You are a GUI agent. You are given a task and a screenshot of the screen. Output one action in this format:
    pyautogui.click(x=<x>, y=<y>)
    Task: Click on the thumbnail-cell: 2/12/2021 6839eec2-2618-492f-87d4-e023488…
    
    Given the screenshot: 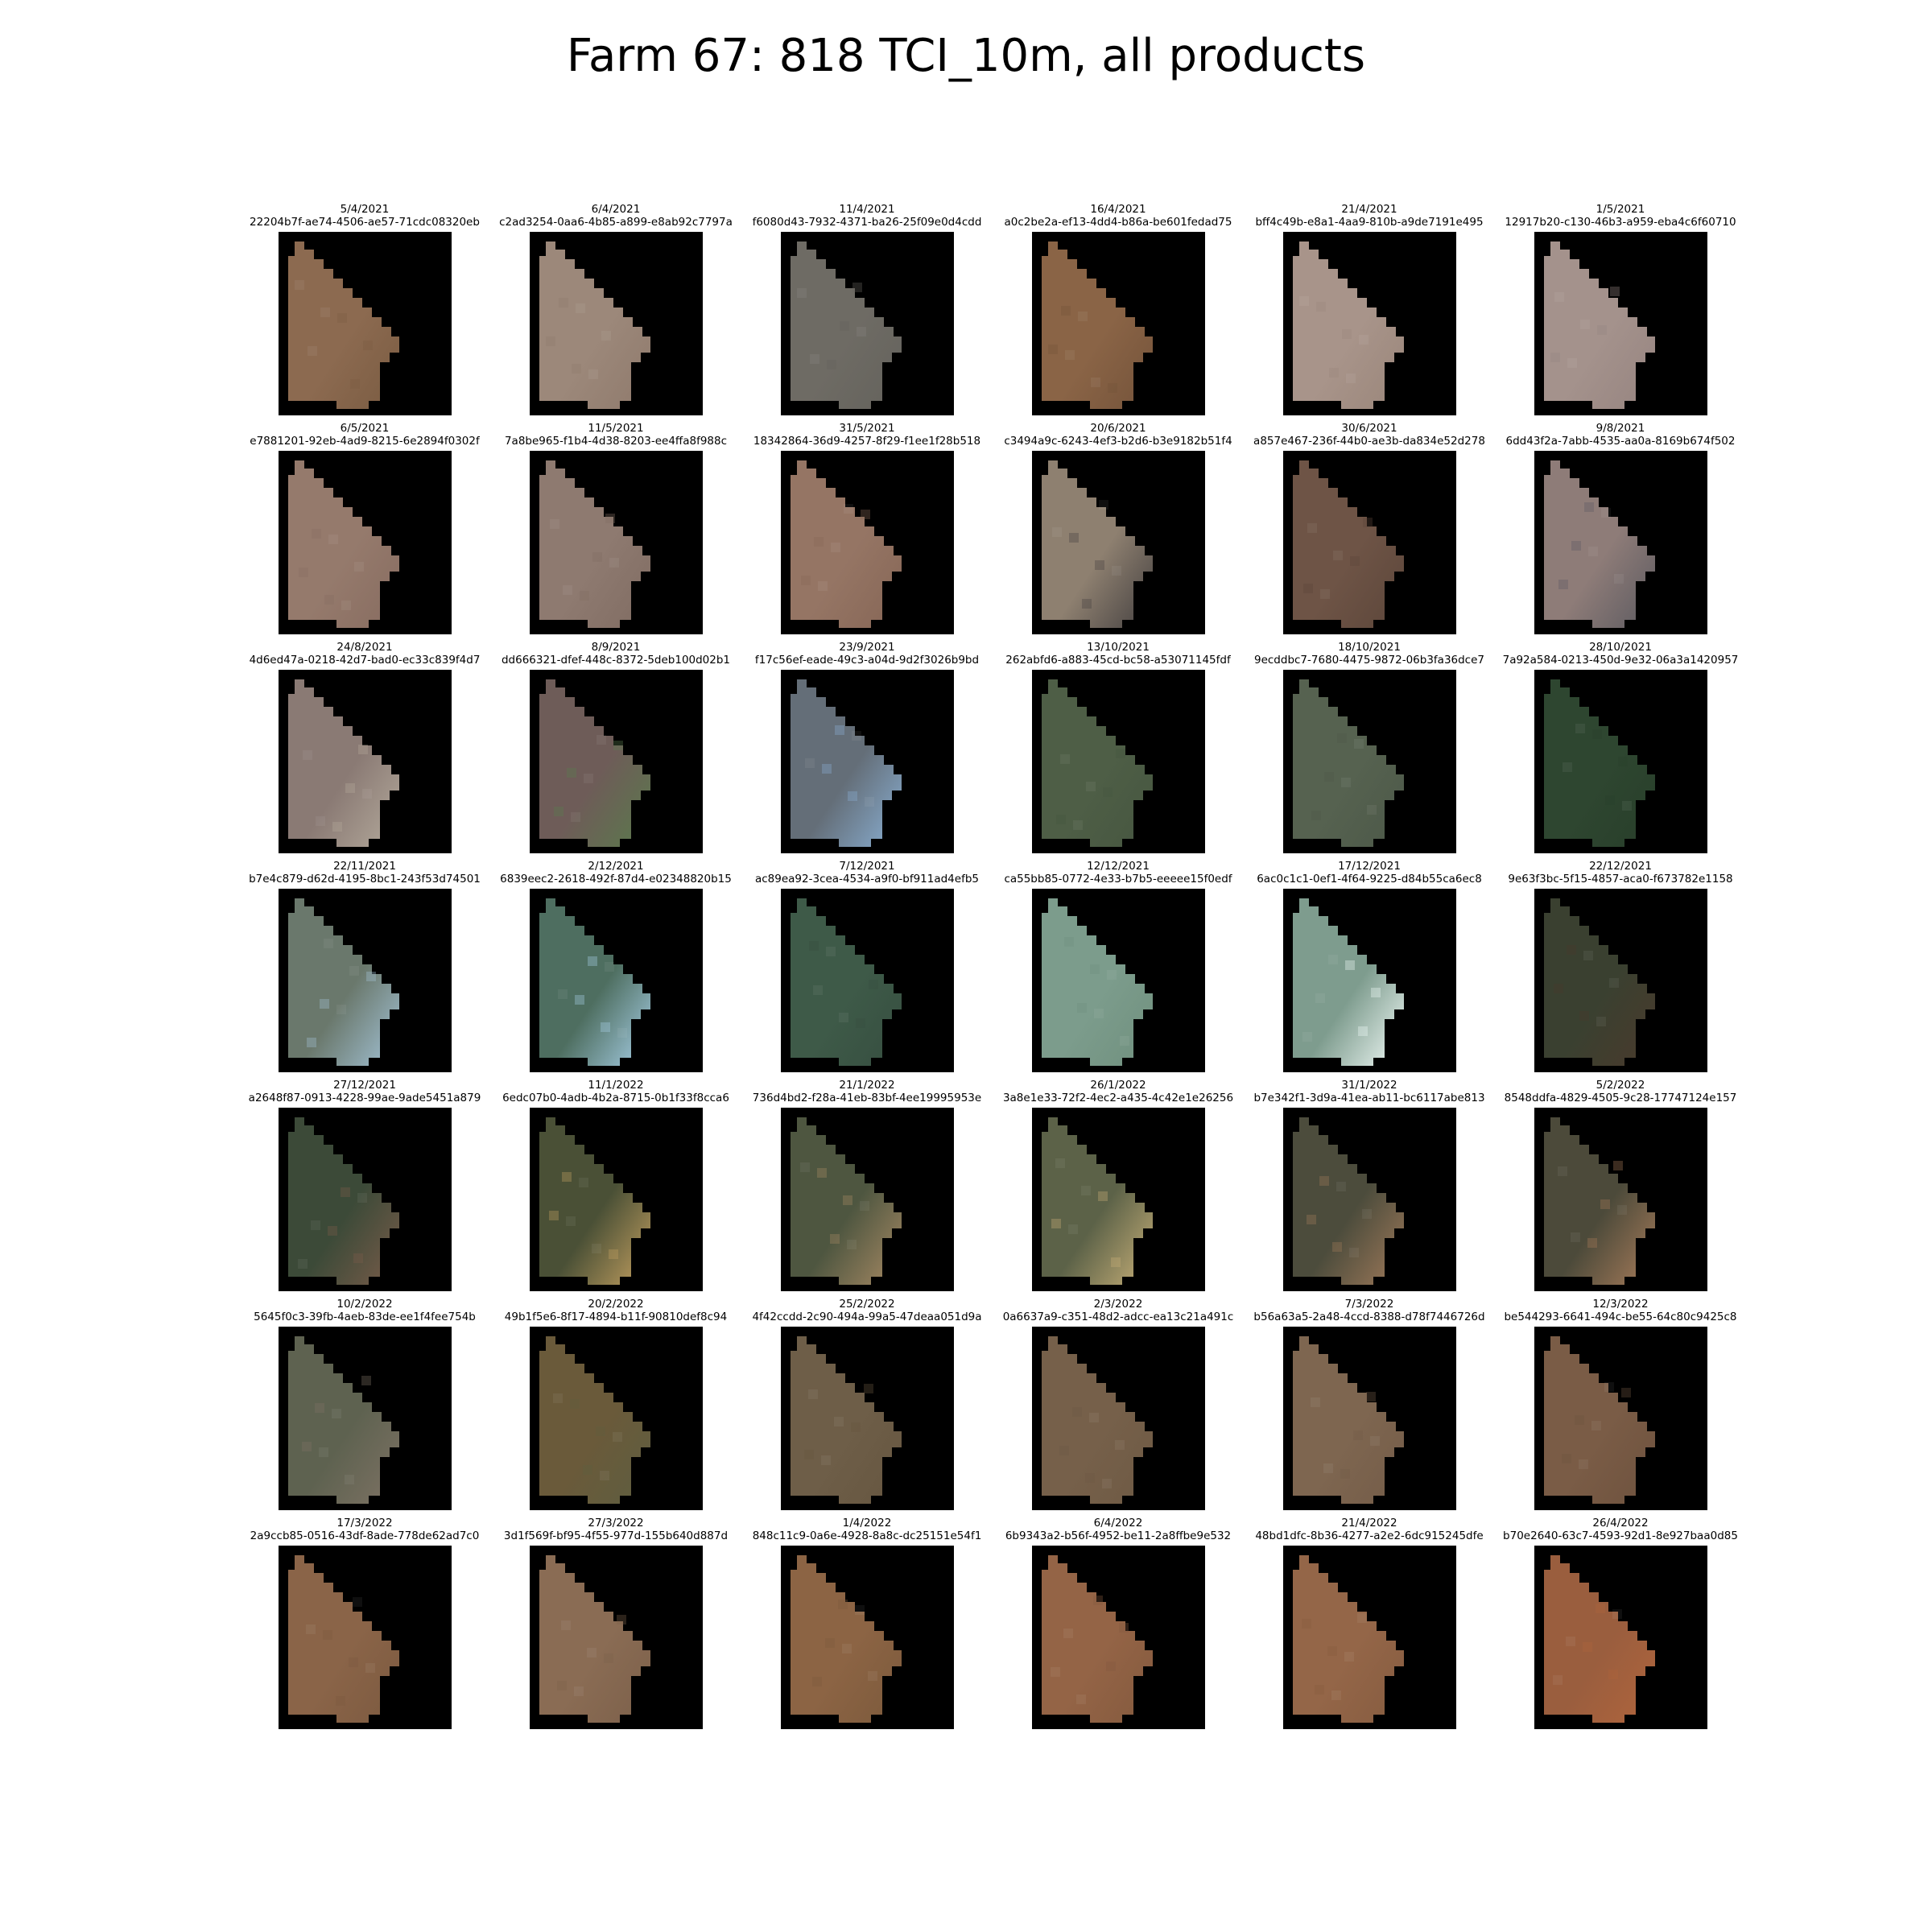 What is the action you would take?
    pyautogui.click(x=616, y=968)
    